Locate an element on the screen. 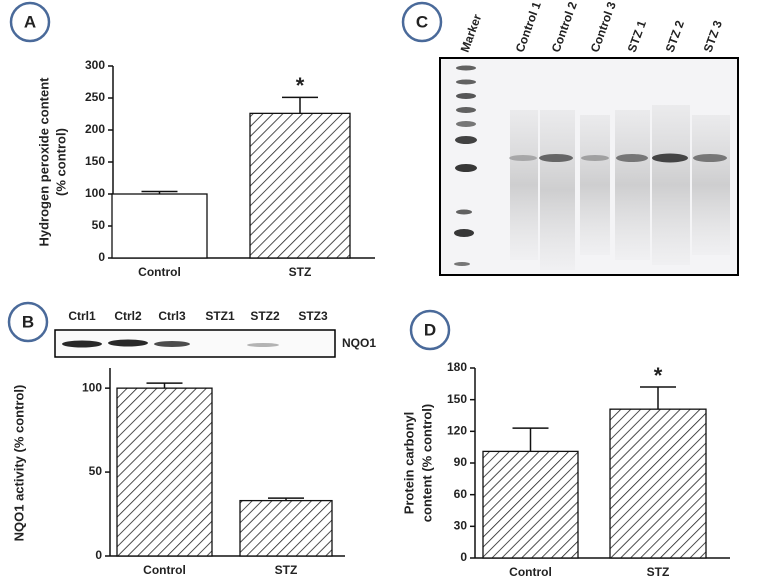  panel-label: D is located at coordinates (430, 329).